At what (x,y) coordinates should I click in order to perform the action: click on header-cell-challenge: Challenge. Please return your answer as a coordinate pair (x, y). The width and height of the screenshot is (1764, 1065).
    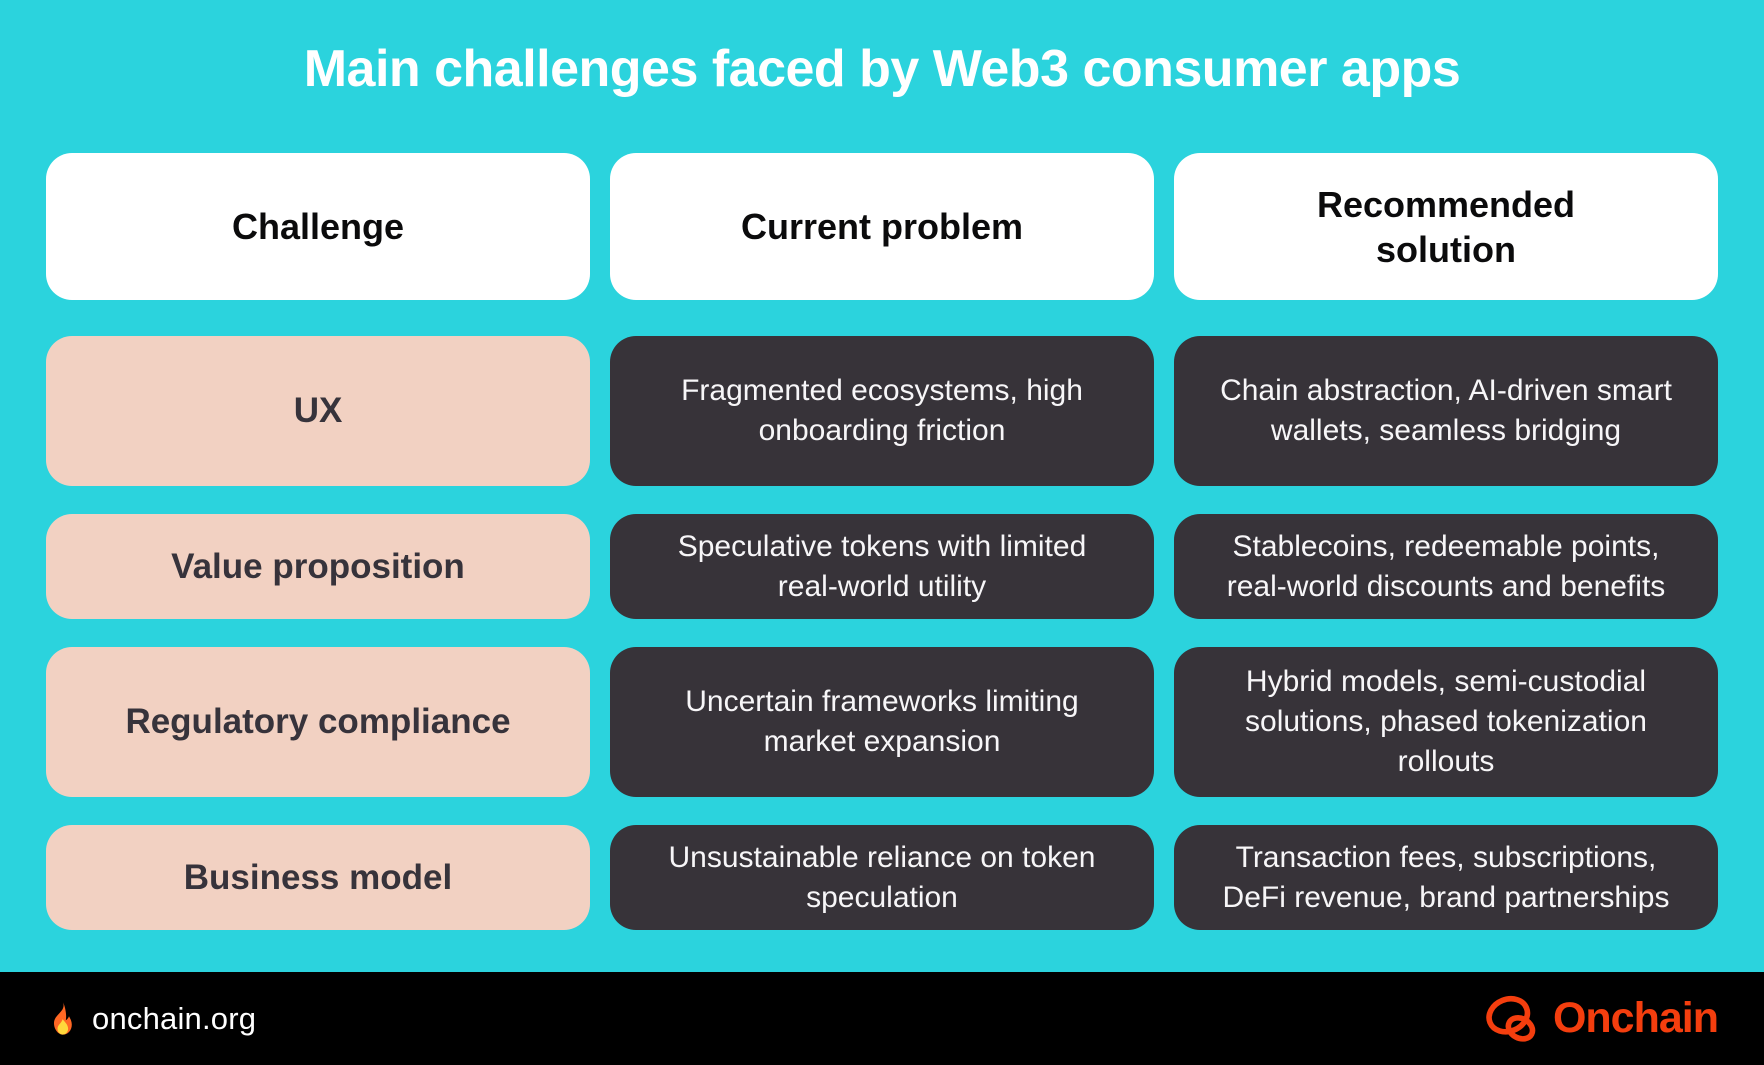
    Looking at the image, I should click on (318, 226).